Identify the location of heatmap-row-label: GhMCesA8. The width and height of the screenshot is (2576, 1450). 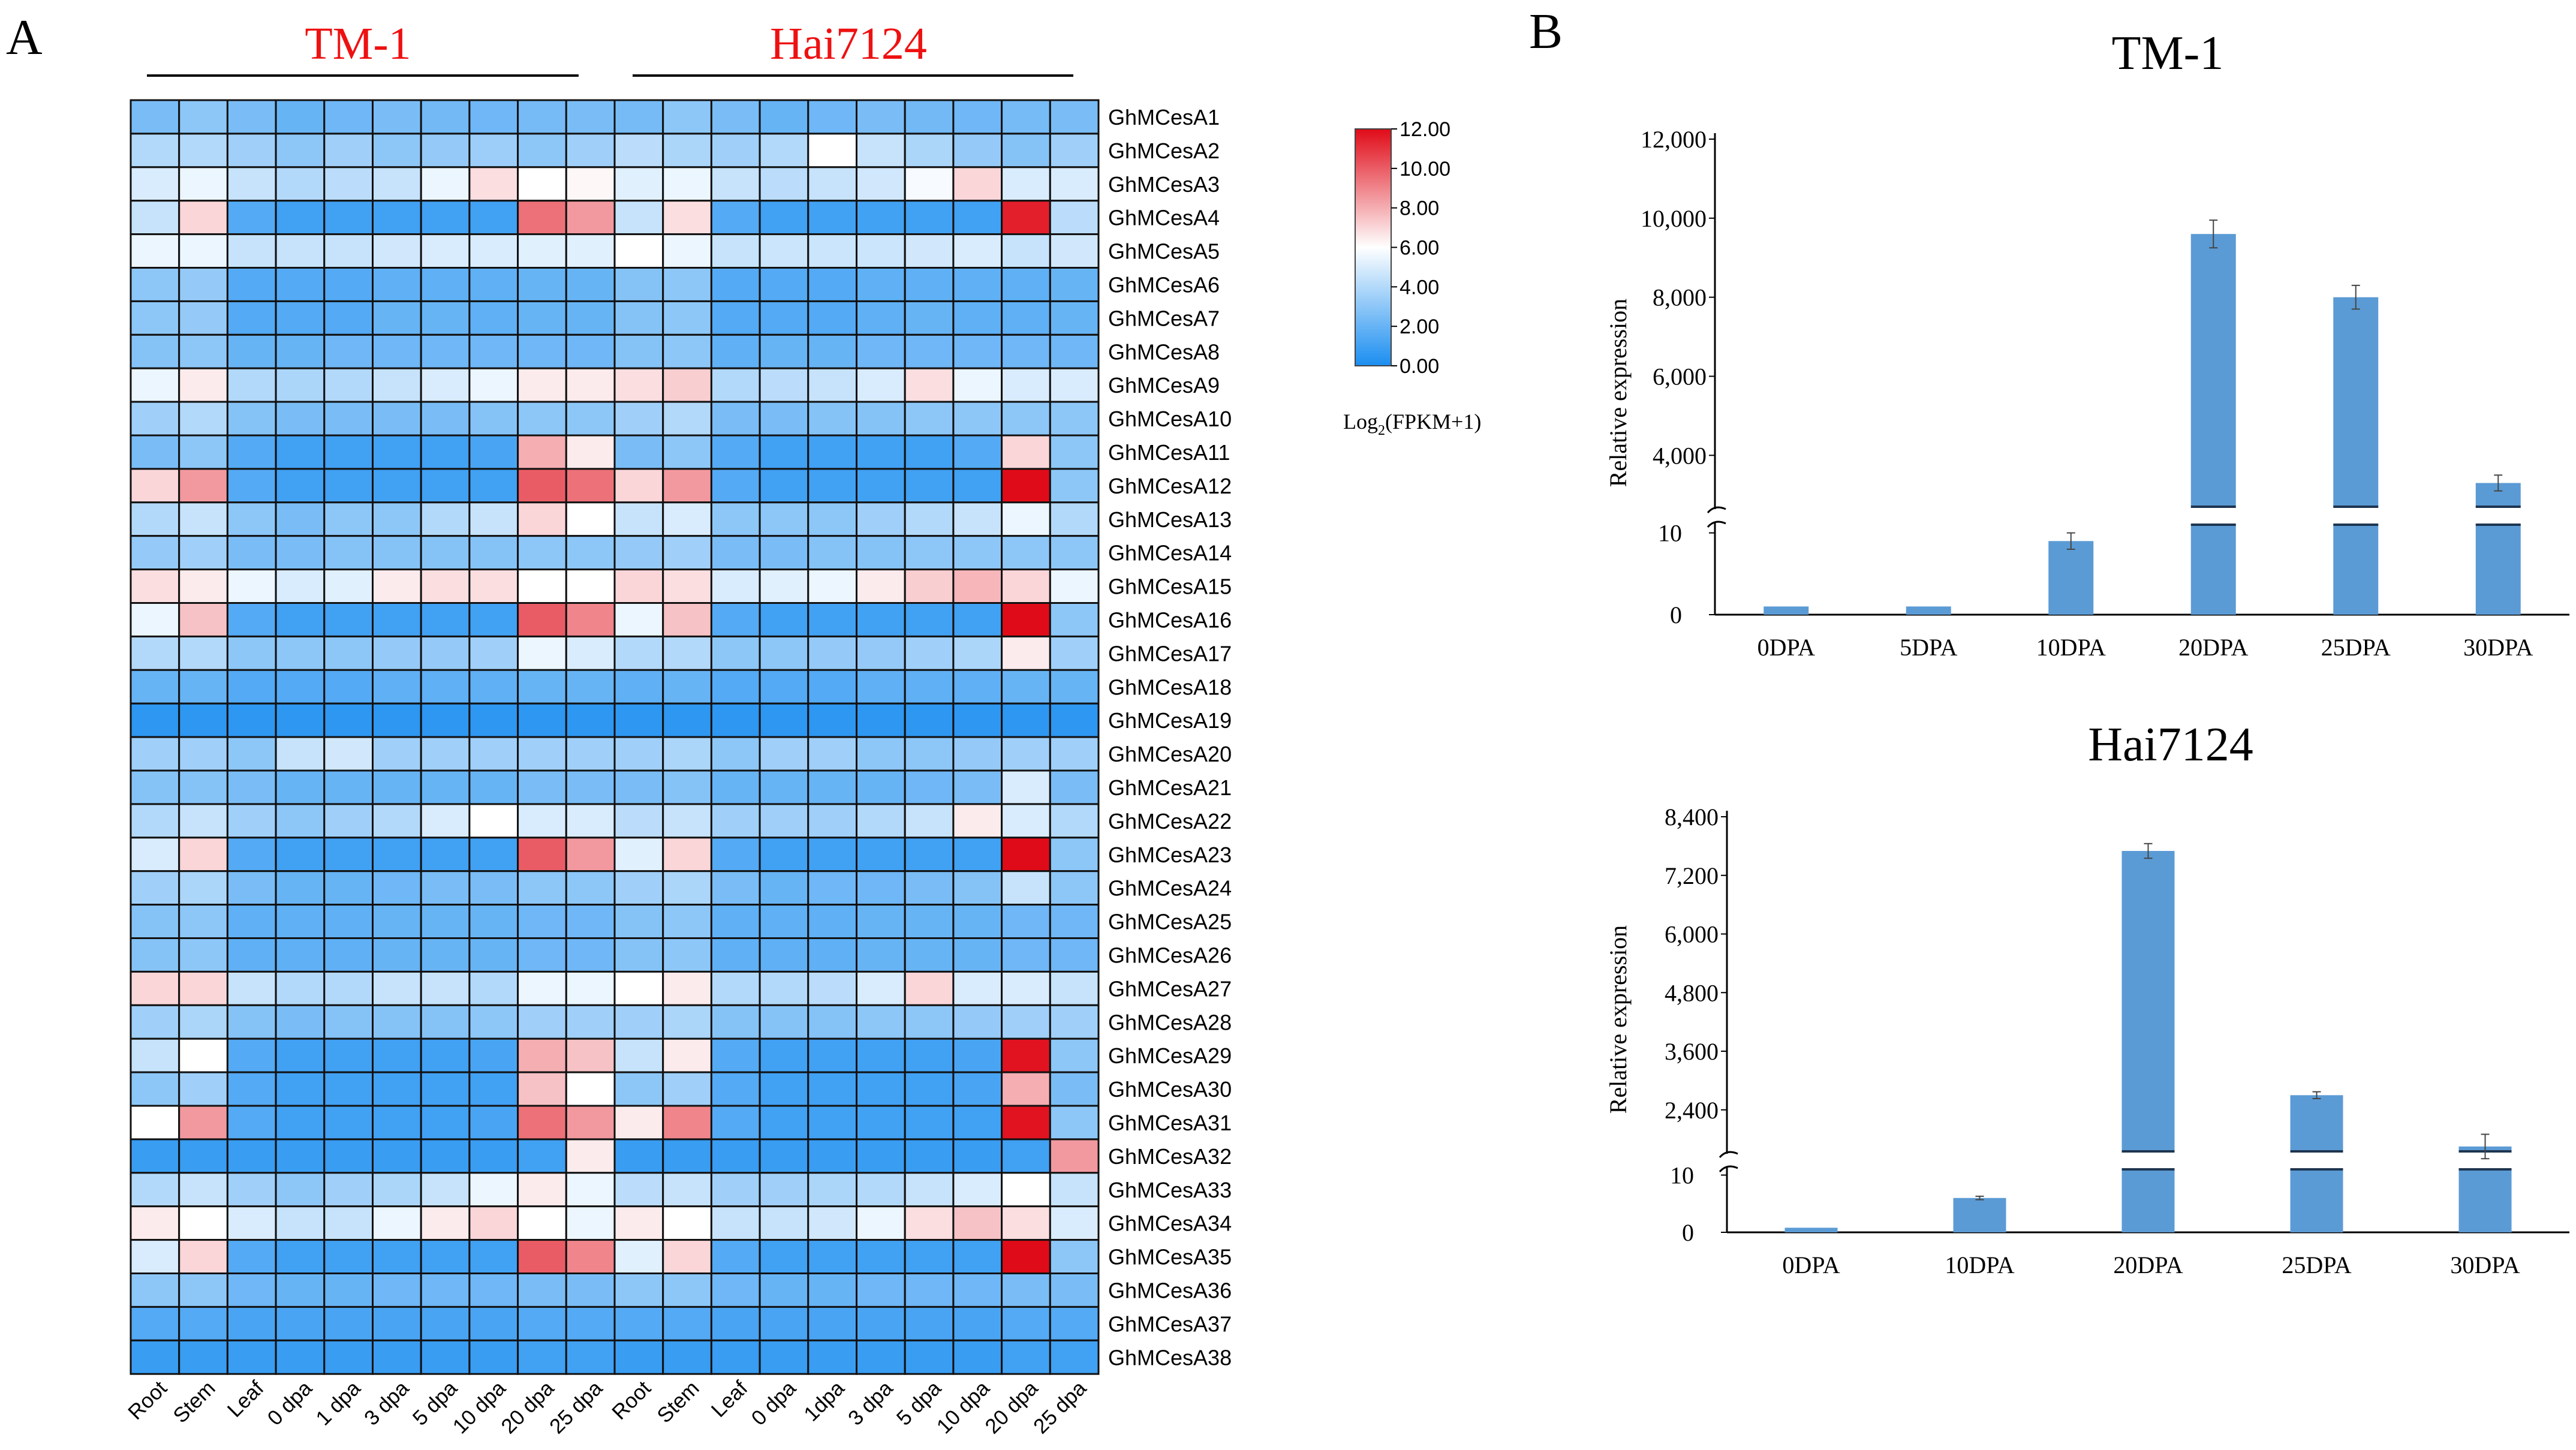
(1164, 351).